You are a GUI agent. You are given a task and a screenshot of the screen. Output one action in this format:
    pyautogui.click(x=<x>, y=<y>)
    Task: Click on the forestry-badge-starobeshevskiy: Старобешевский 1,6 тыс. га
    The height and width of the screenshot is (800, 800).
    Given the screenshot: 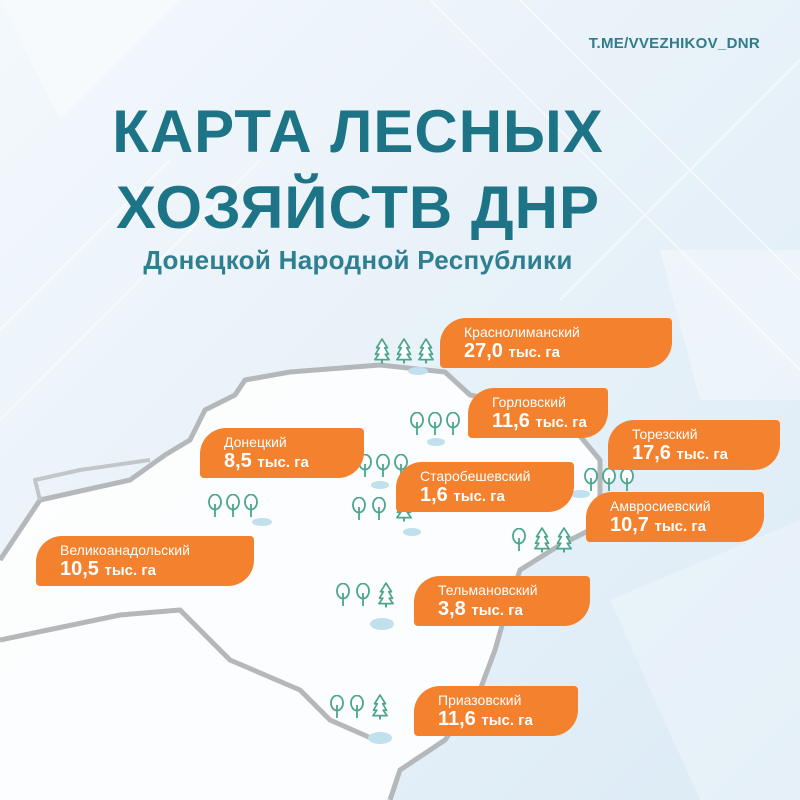 What is the action you would take?
    pyautogui.click(x=485, y=487)
    